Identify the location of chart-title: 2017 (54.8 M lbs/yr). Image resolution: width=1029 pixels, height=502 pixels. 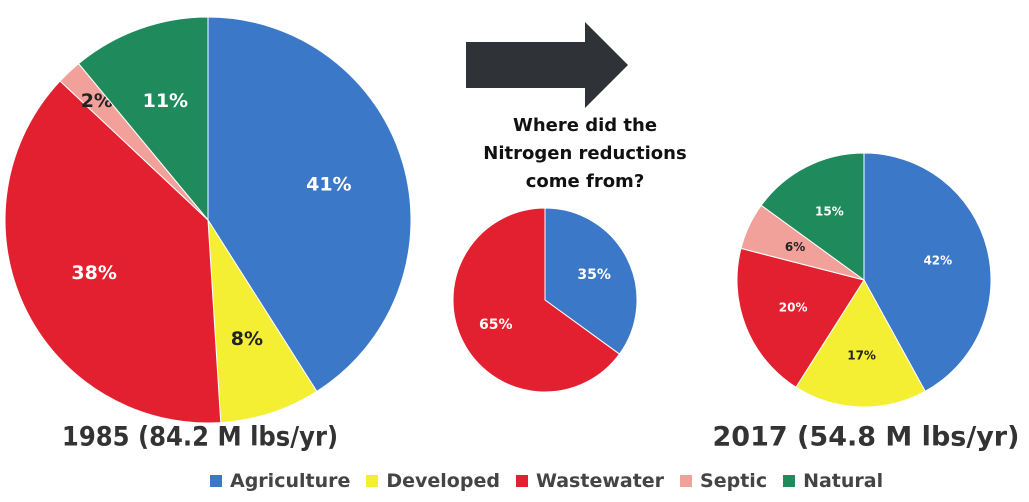
(866, 437).